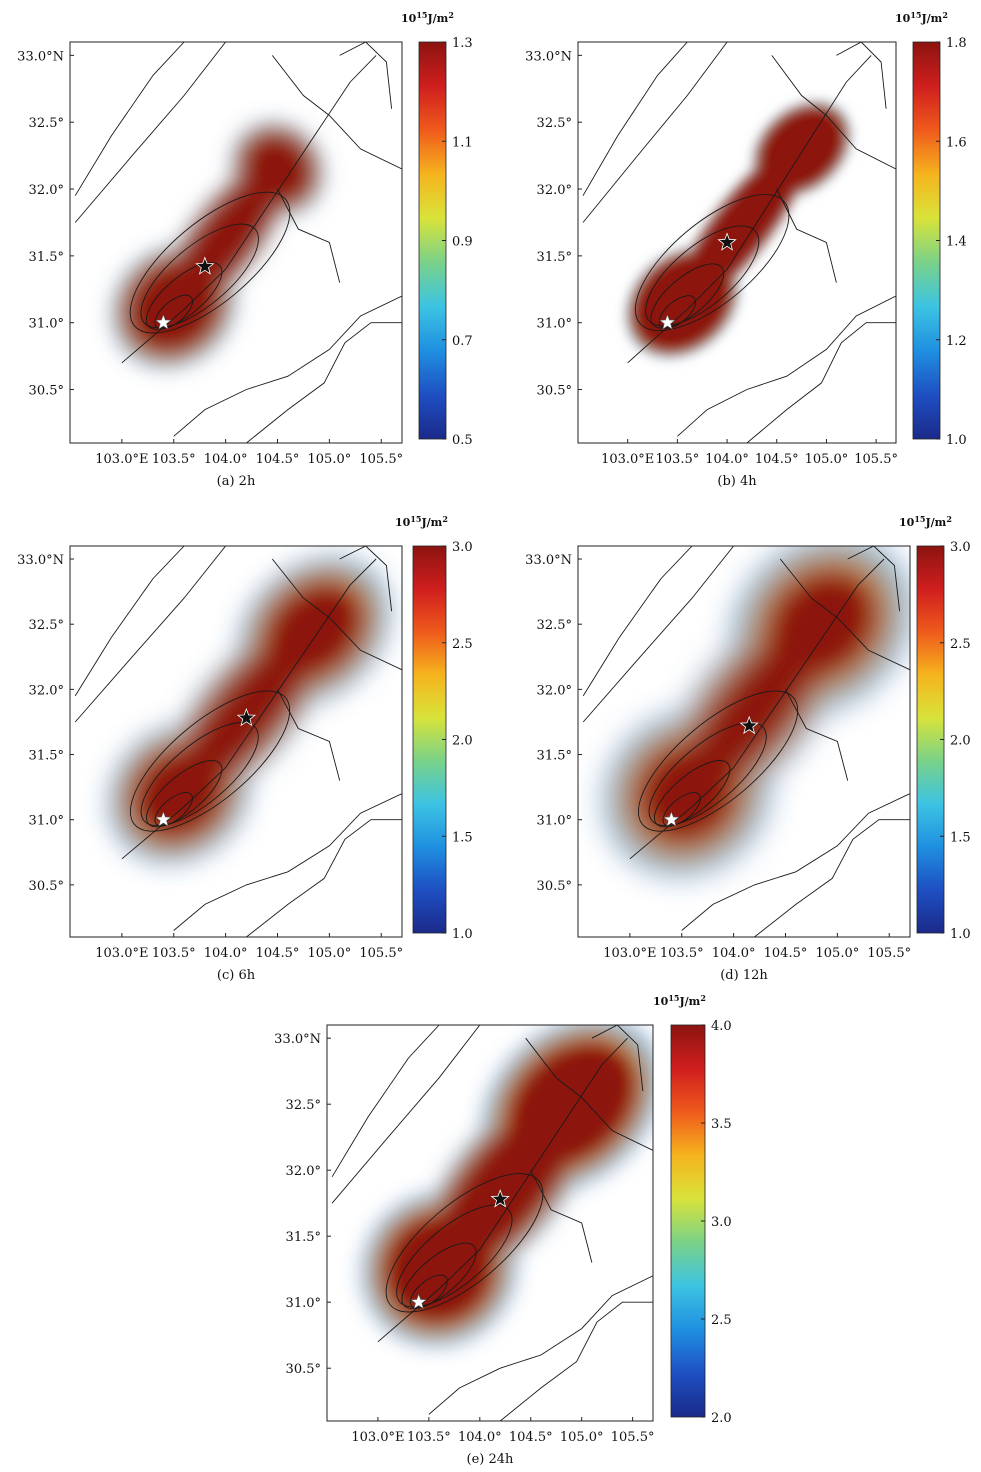  I want to click on panel-caption: (e) 24h, so click(491, 1459).